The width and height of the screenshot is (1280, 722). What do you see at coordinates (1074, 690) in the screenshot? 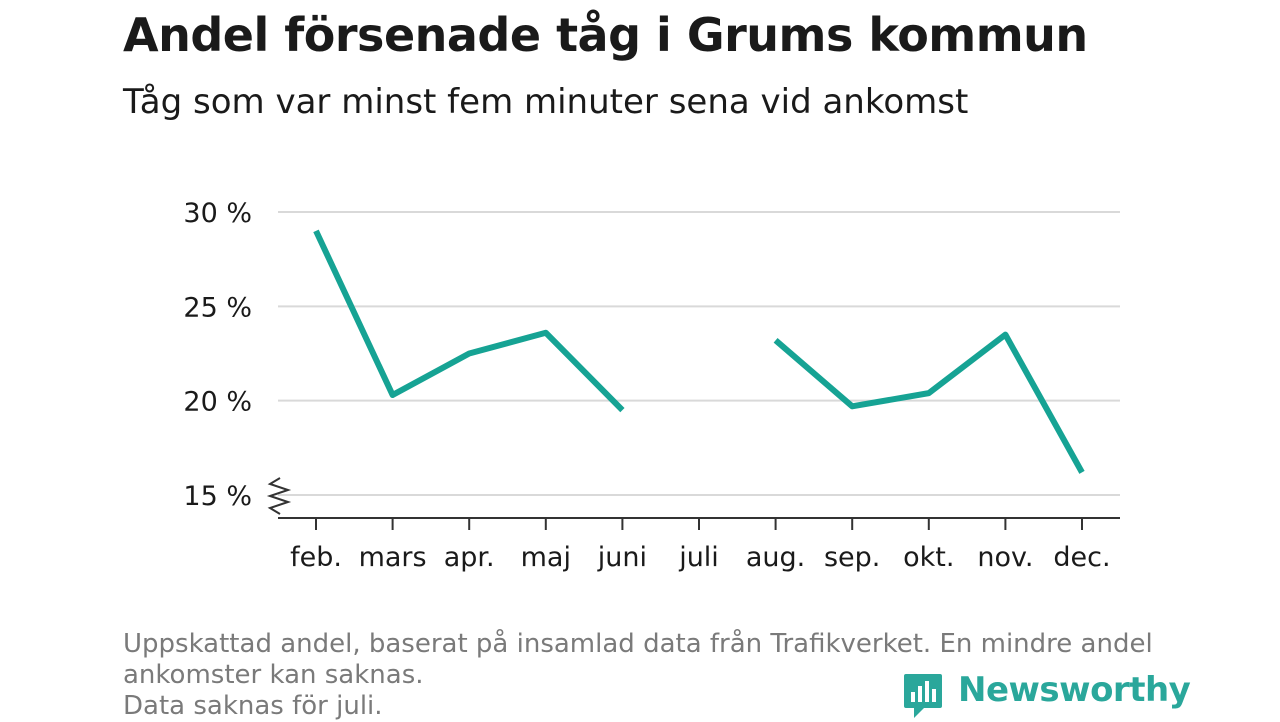
I see `brand-name: Newsworthy` at bounding box center [1074, 690].